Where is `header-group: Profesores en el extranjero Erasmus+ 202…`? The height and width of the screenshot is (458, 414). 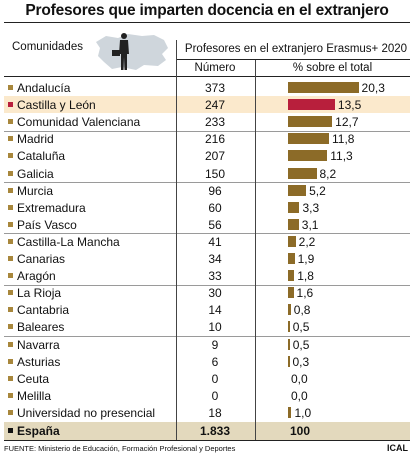 header-group: Profesores en el extranjero Erasmus+ 202… is located at coordinates (296, 49).